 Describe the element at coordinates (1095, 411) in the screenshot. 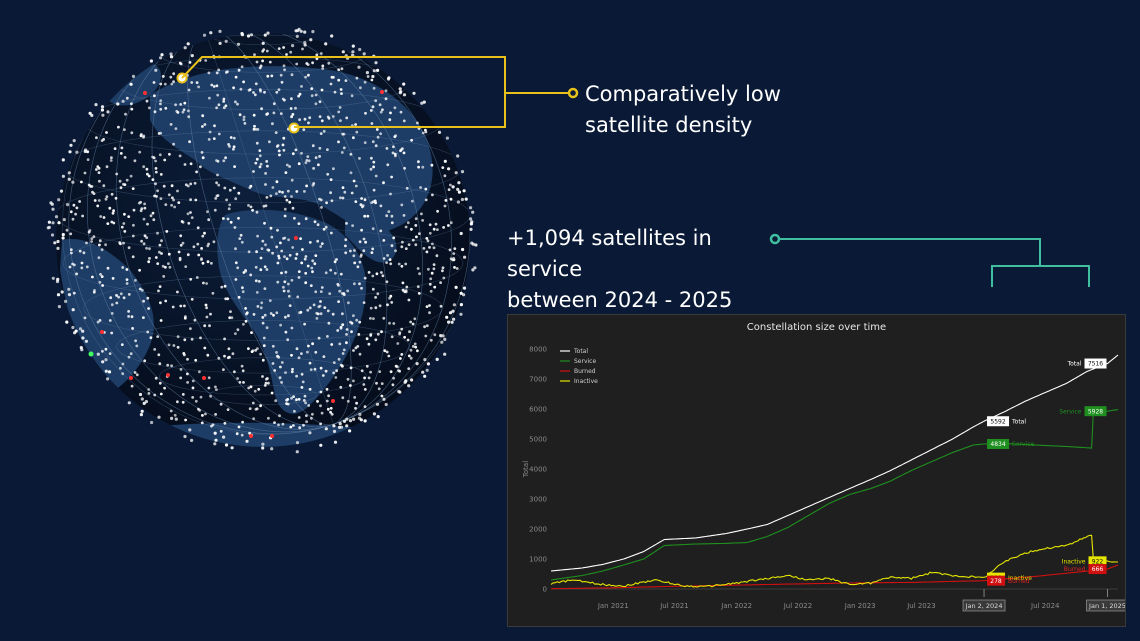

I see `annotation-value-box` at that location.